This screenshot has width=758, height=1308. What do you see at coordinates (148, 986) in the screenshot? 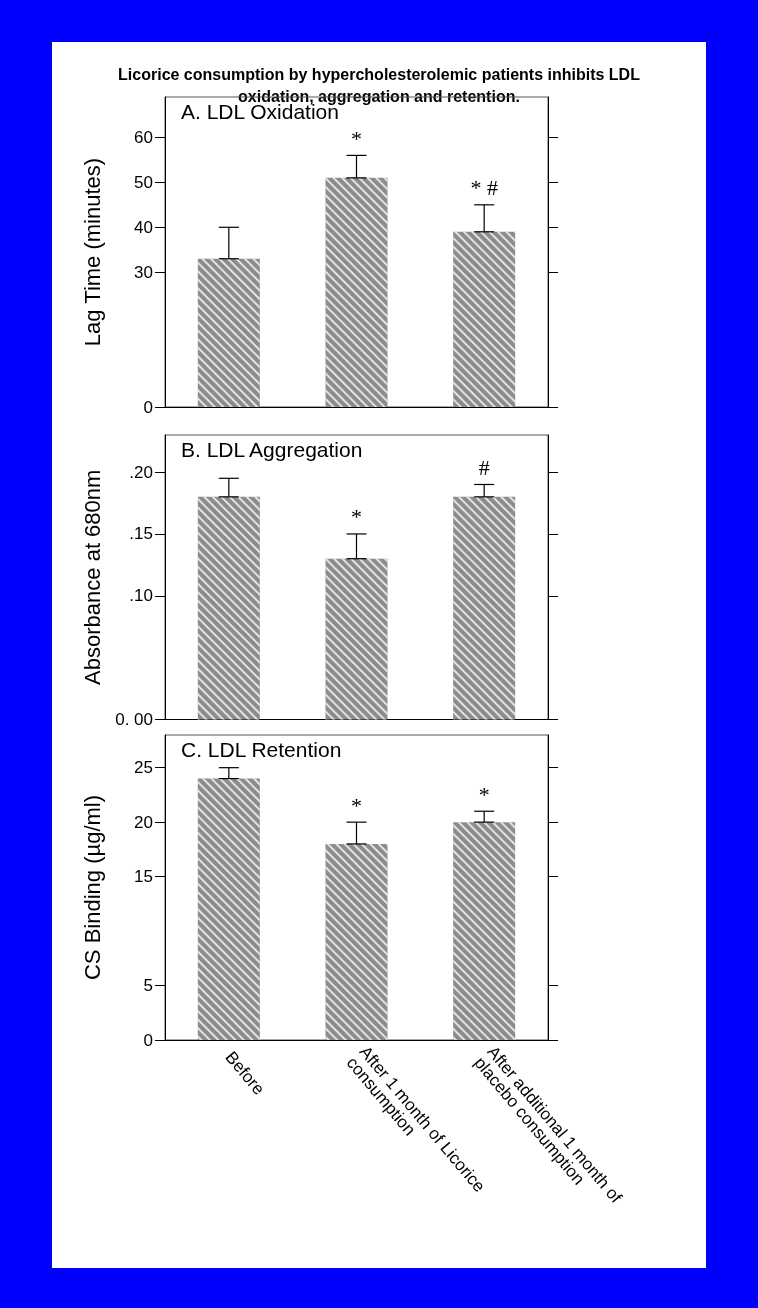
I see `y-tick-label: 5` at bounding box center [148, 986].